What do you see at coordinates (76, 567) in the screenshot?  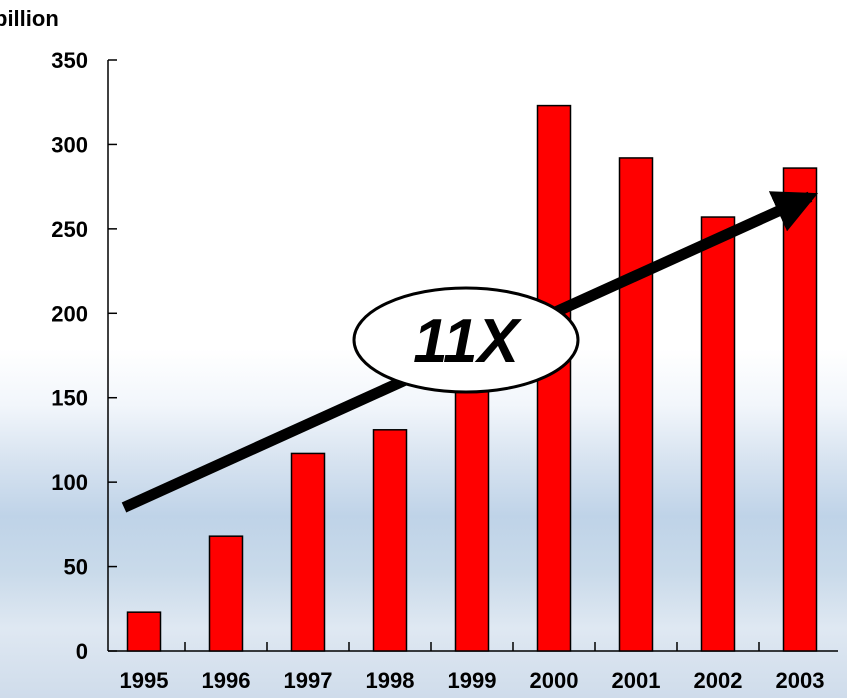 I see `y-tick-label: 50` at bounding box center [76, 567].